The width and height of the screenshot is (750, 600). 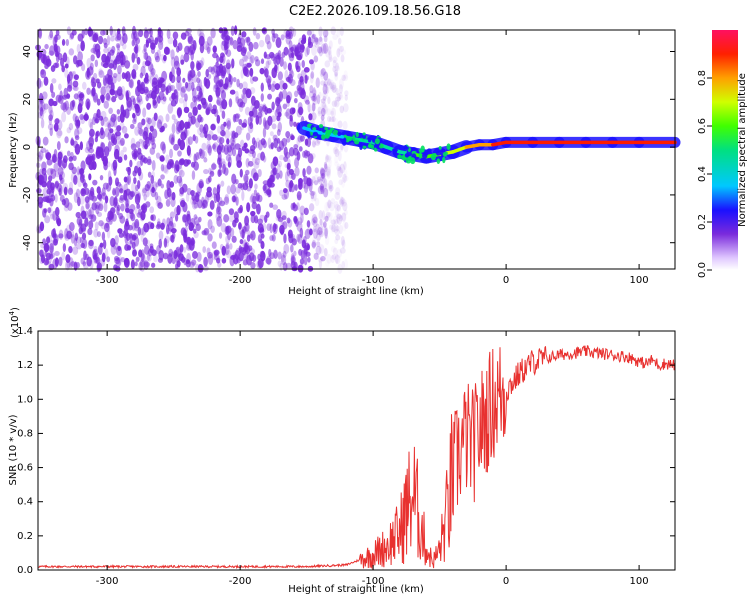 I want to click on snr-y-tick-label: 0.6, so click(x=25, y=468).